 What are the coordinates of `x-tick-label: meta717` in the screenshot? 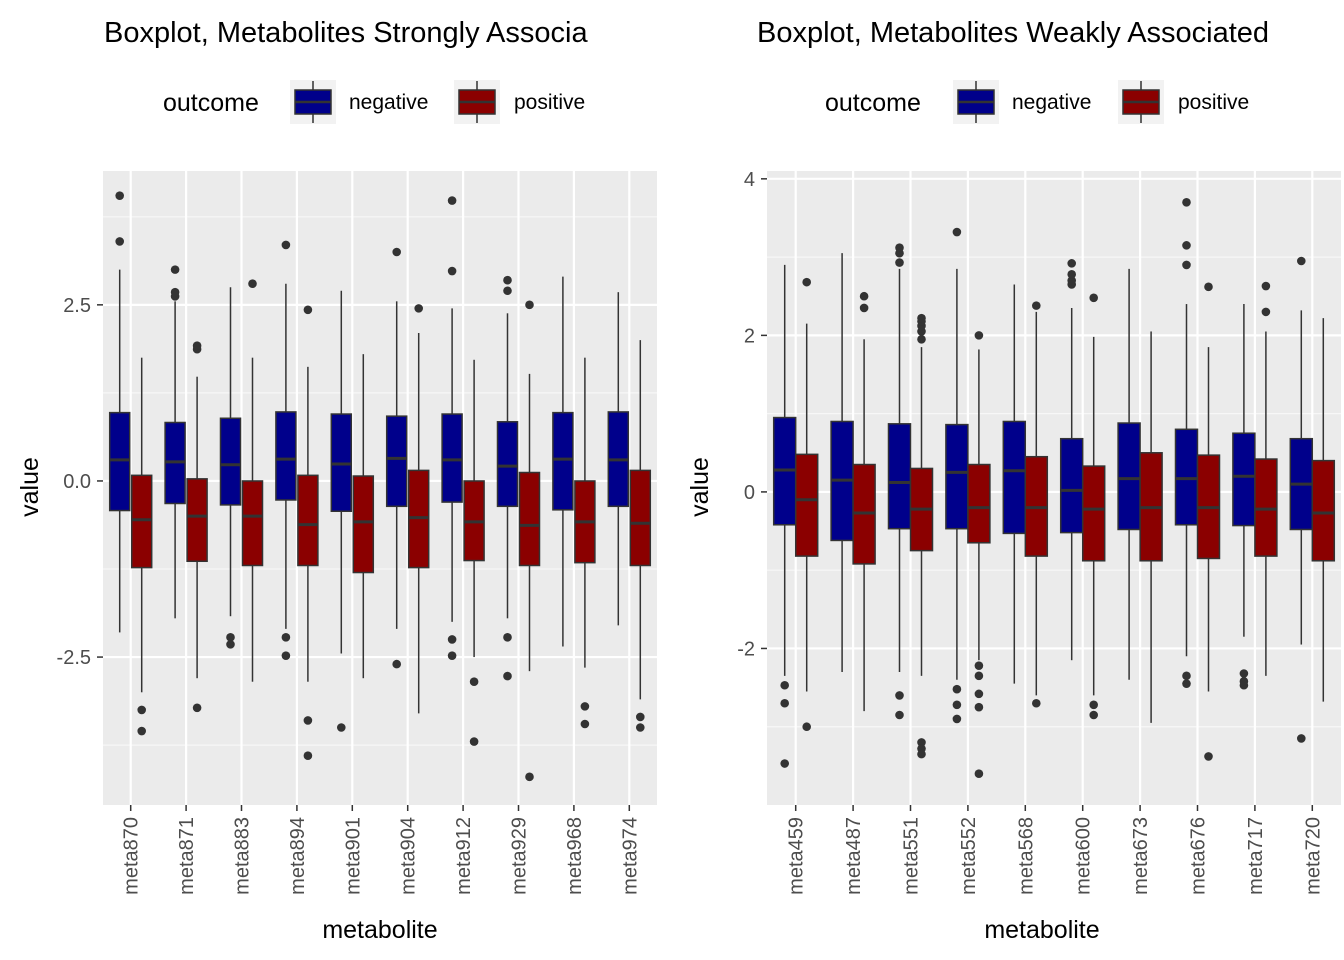 It's located at (1256, 856).